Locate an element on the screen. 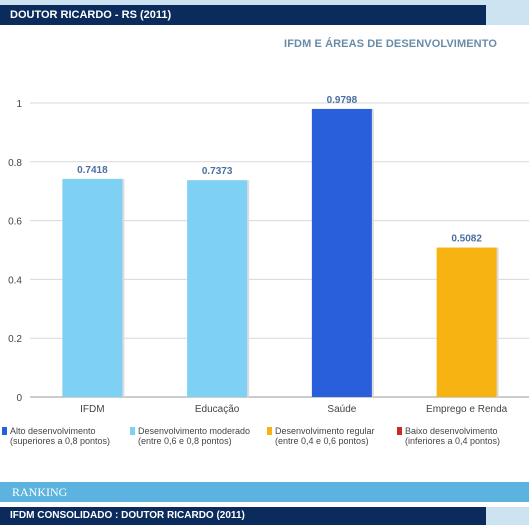 Image resolution: width=529 pixels, height=525 pixels. legend-label: Baixo desenvolvimento is located at coordinates (451, 431).